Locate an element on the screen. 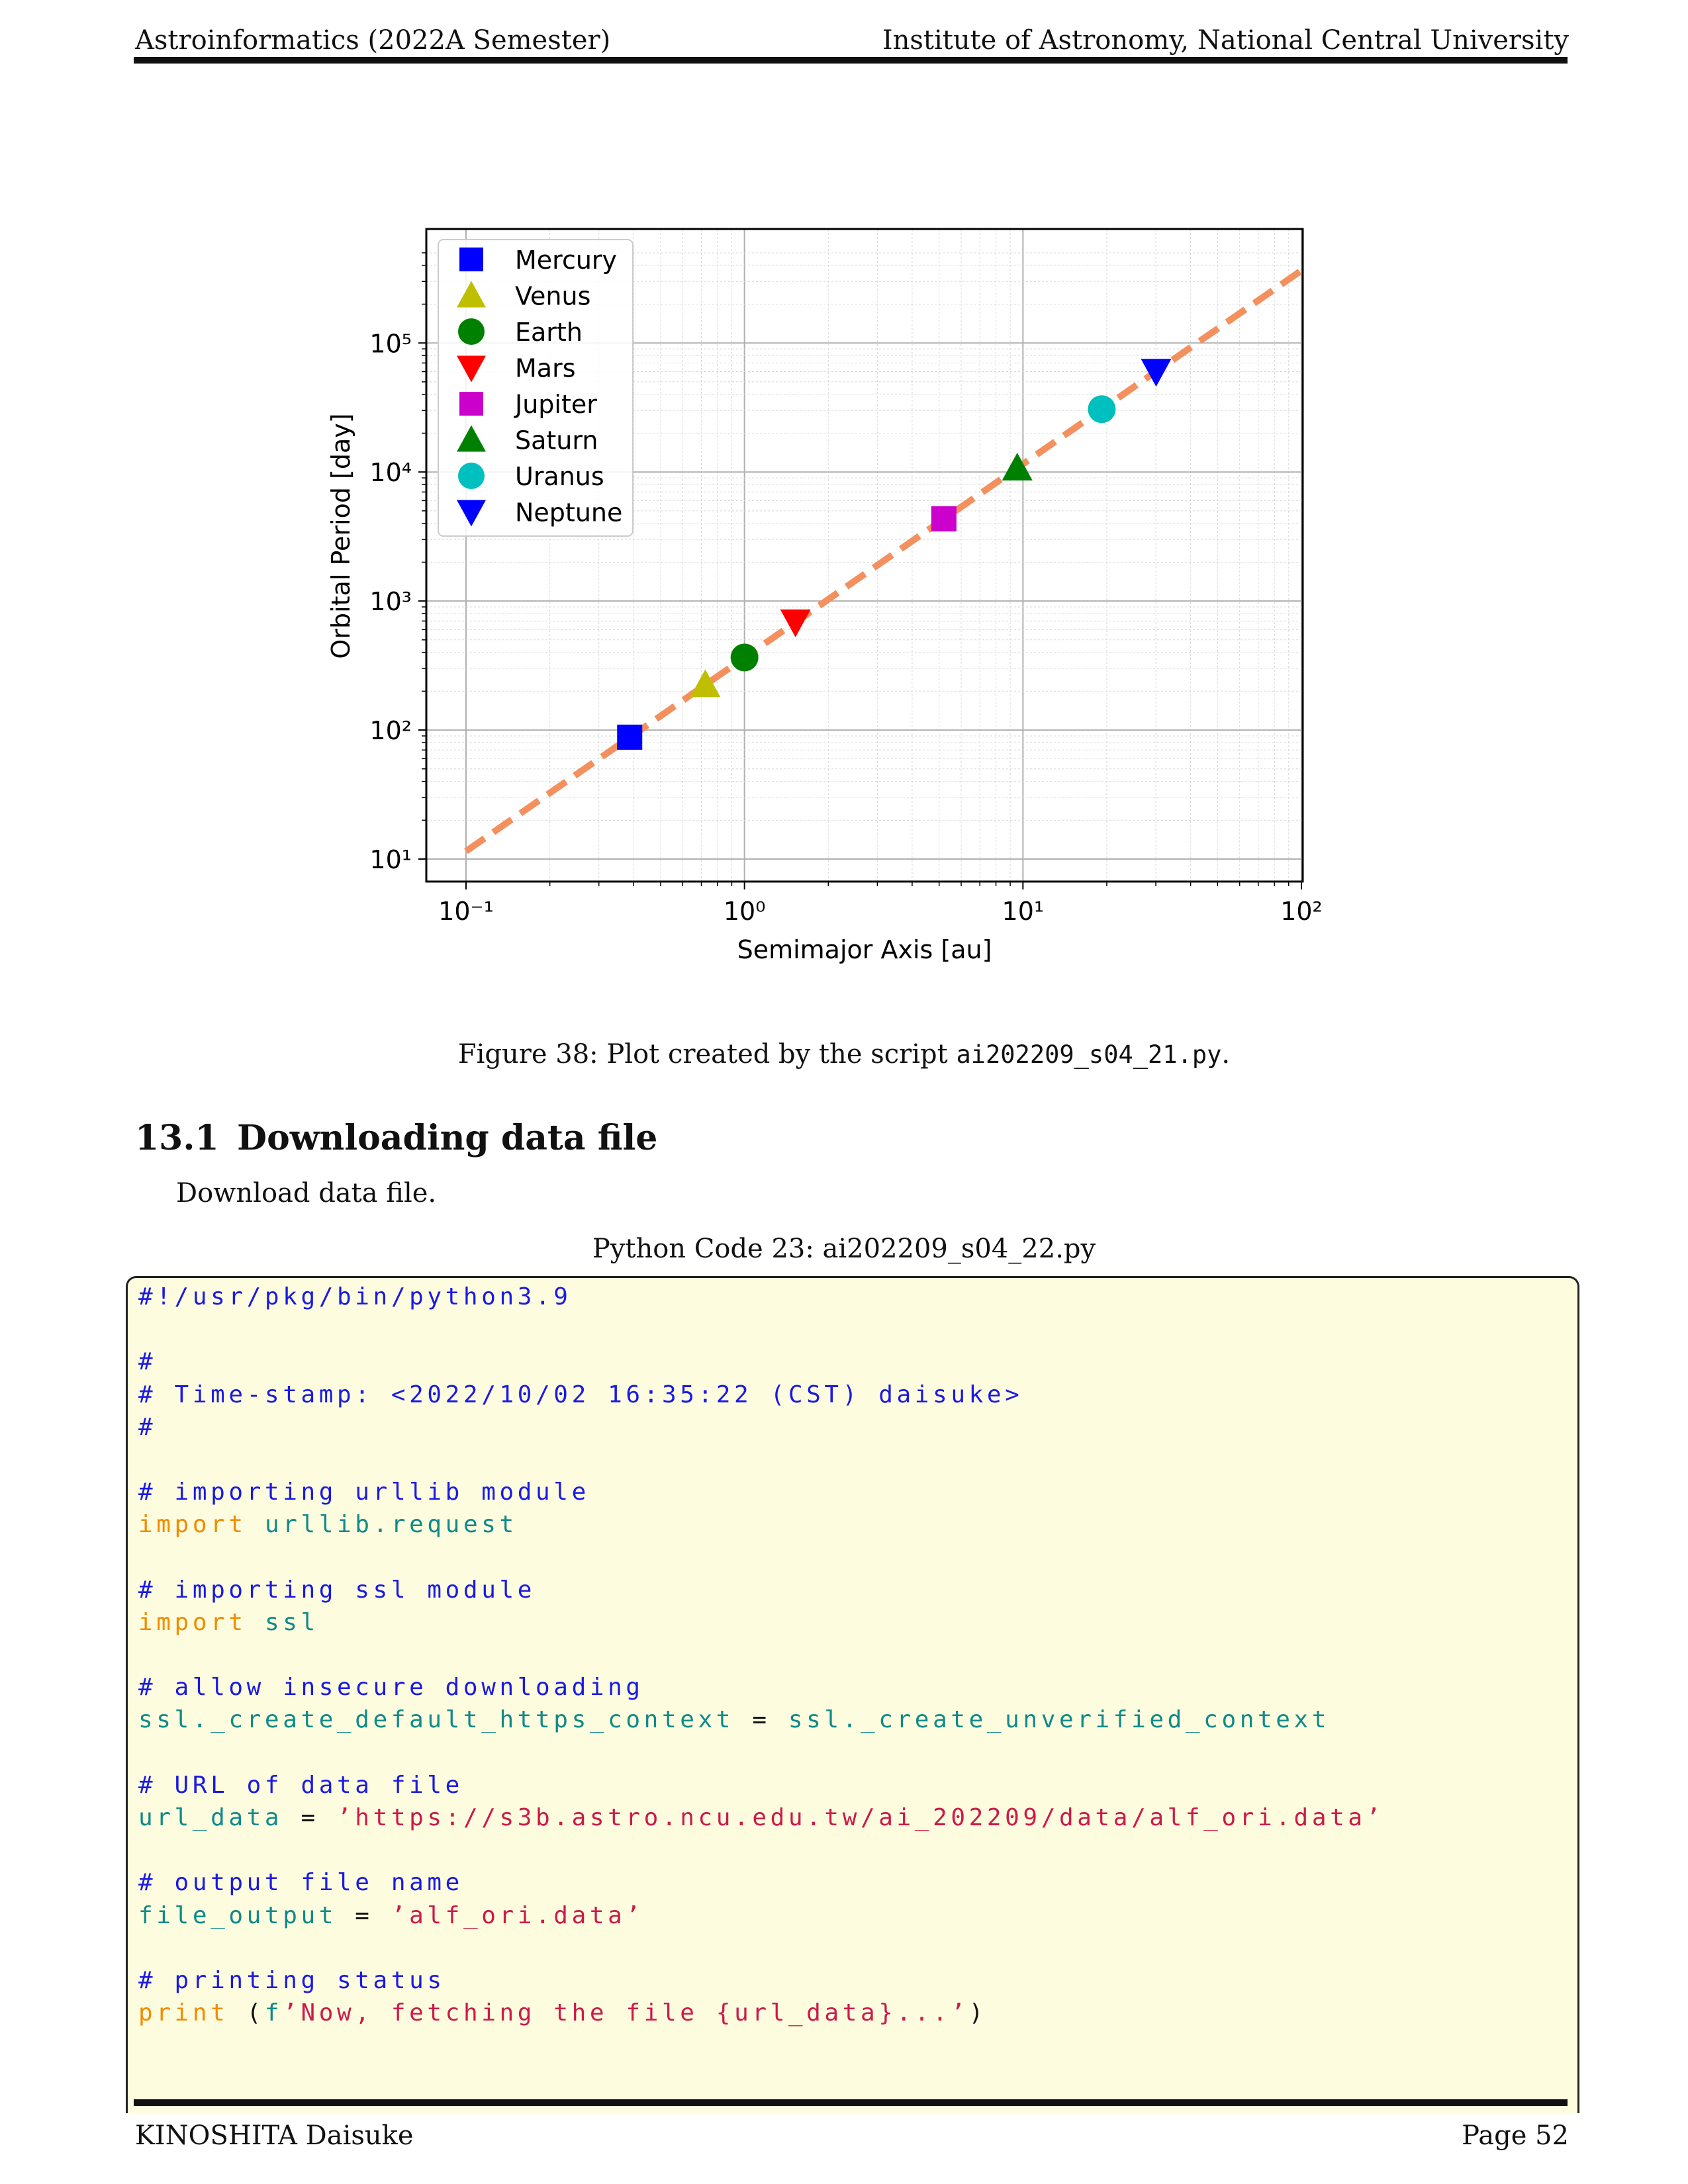  legend-label-earth: Earth is located at coordinates (549, 332).